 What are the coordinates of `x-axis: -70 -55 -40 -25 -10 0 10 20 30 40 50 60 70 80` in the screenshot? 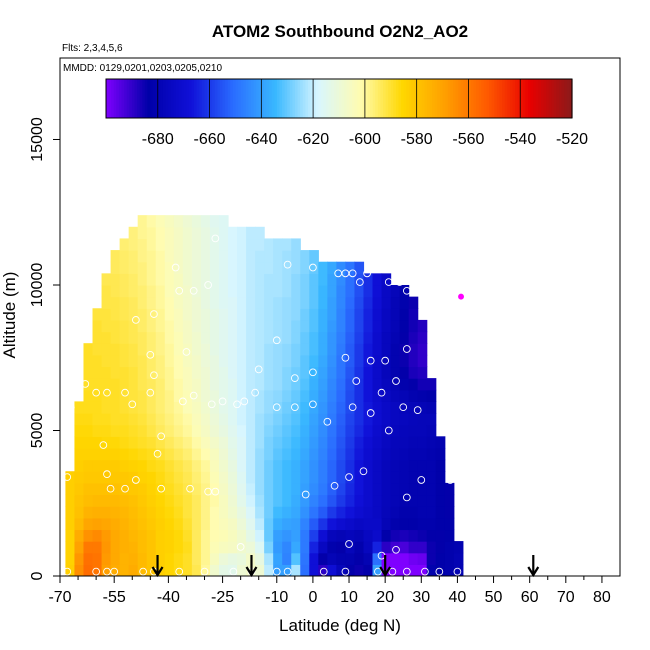 It's located at (329, 591).